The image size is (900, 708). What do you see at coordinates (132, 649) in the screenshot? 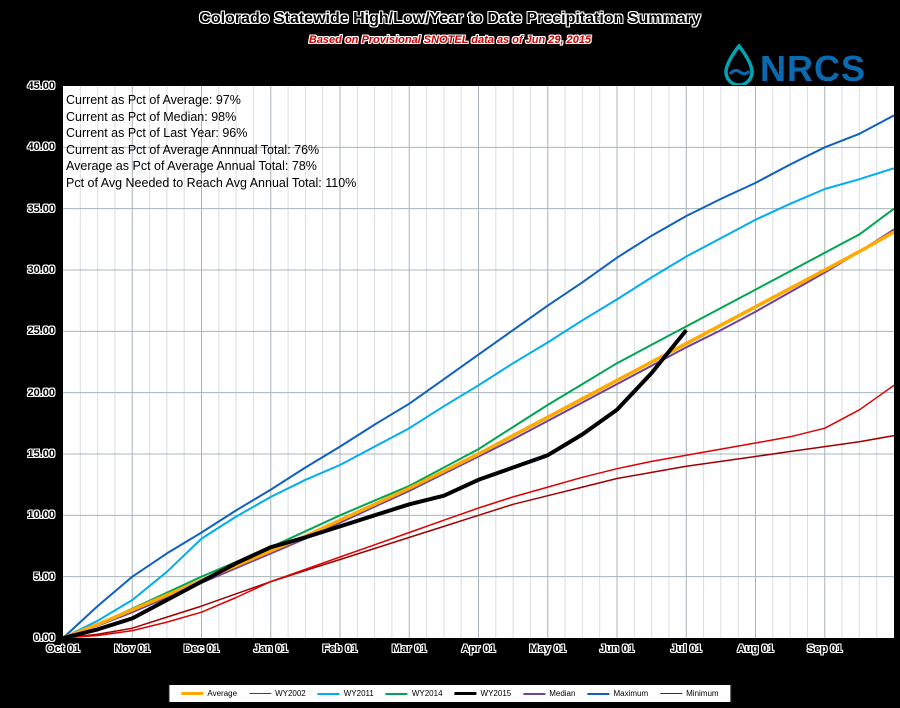
I see `x-tick-label: Nov 01` at bounding box center [132, 649].